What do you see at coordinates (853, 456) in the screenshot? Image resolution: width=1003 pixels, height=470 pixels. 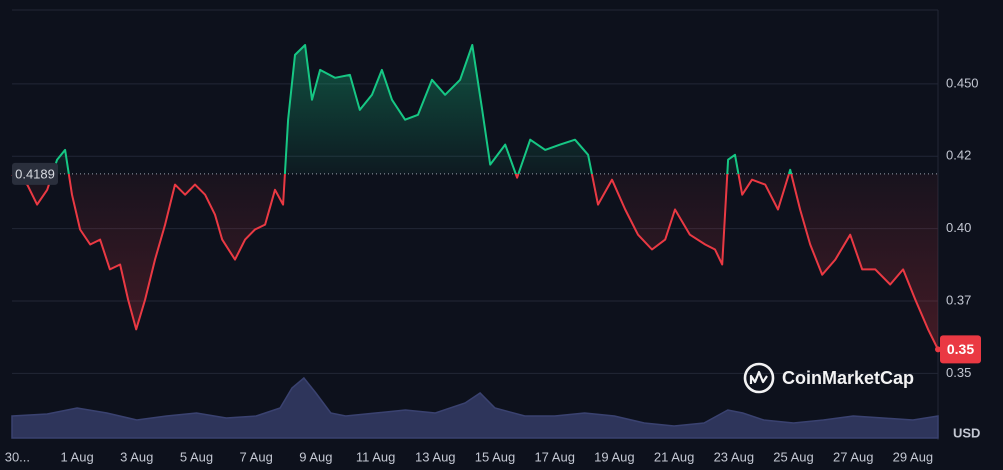 I see `x-tick-label: 27 Aug` at bounding box center [853, 456].